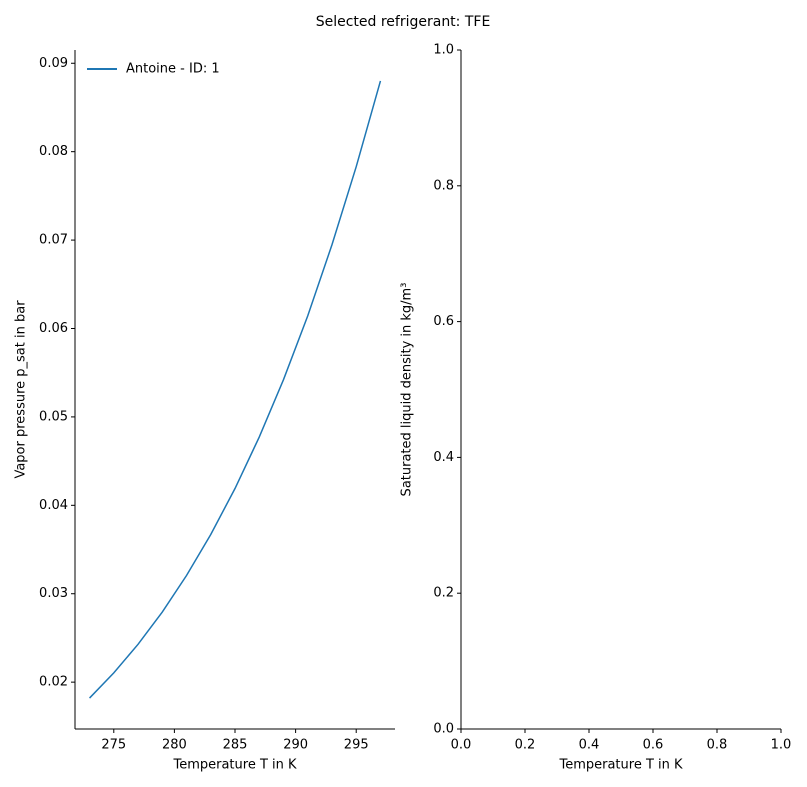  Describe the element at coordinates (235, 745) in the screenshot. I see `x-tick-label: 285` at that location.